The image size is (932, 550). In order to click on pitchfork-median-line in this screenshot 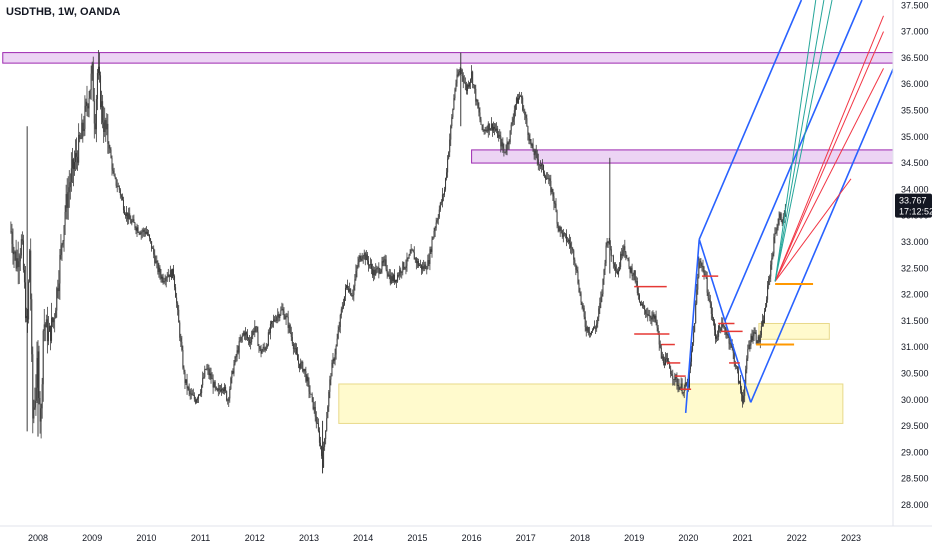, I will do `click(793, 161)`.